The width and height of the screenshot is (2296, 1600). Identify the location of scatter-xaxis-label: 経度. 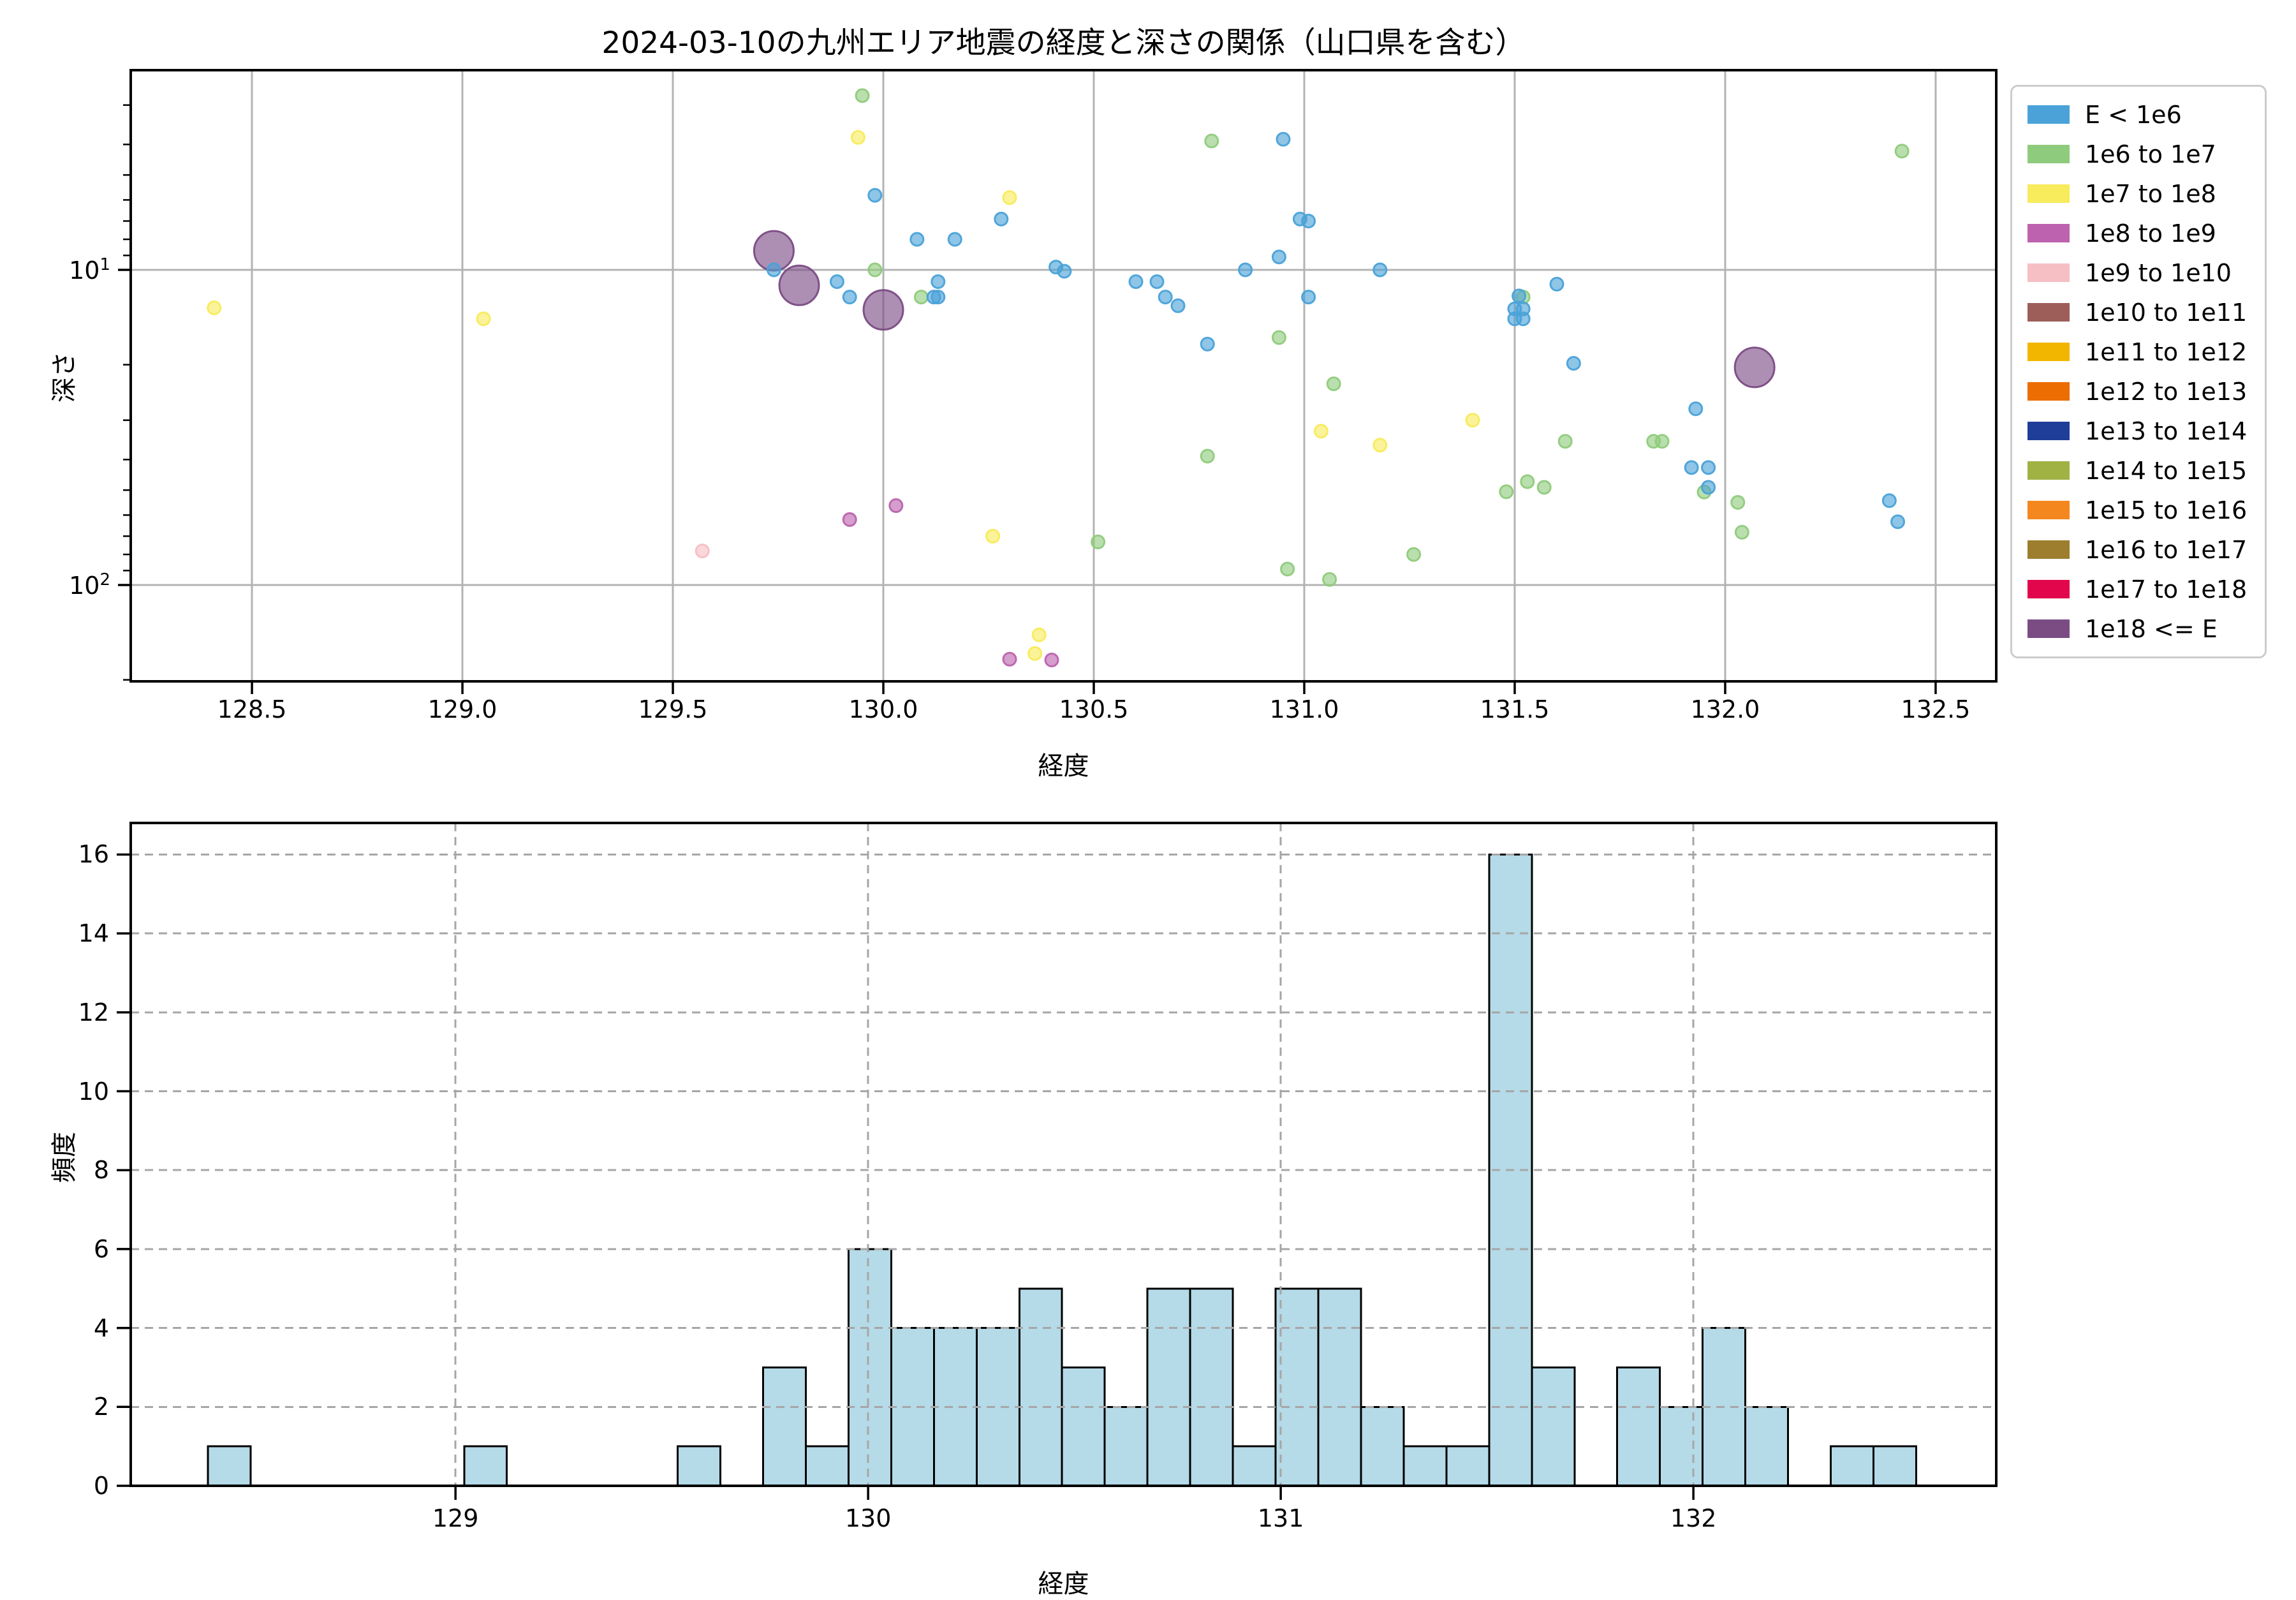
(1063, 766).